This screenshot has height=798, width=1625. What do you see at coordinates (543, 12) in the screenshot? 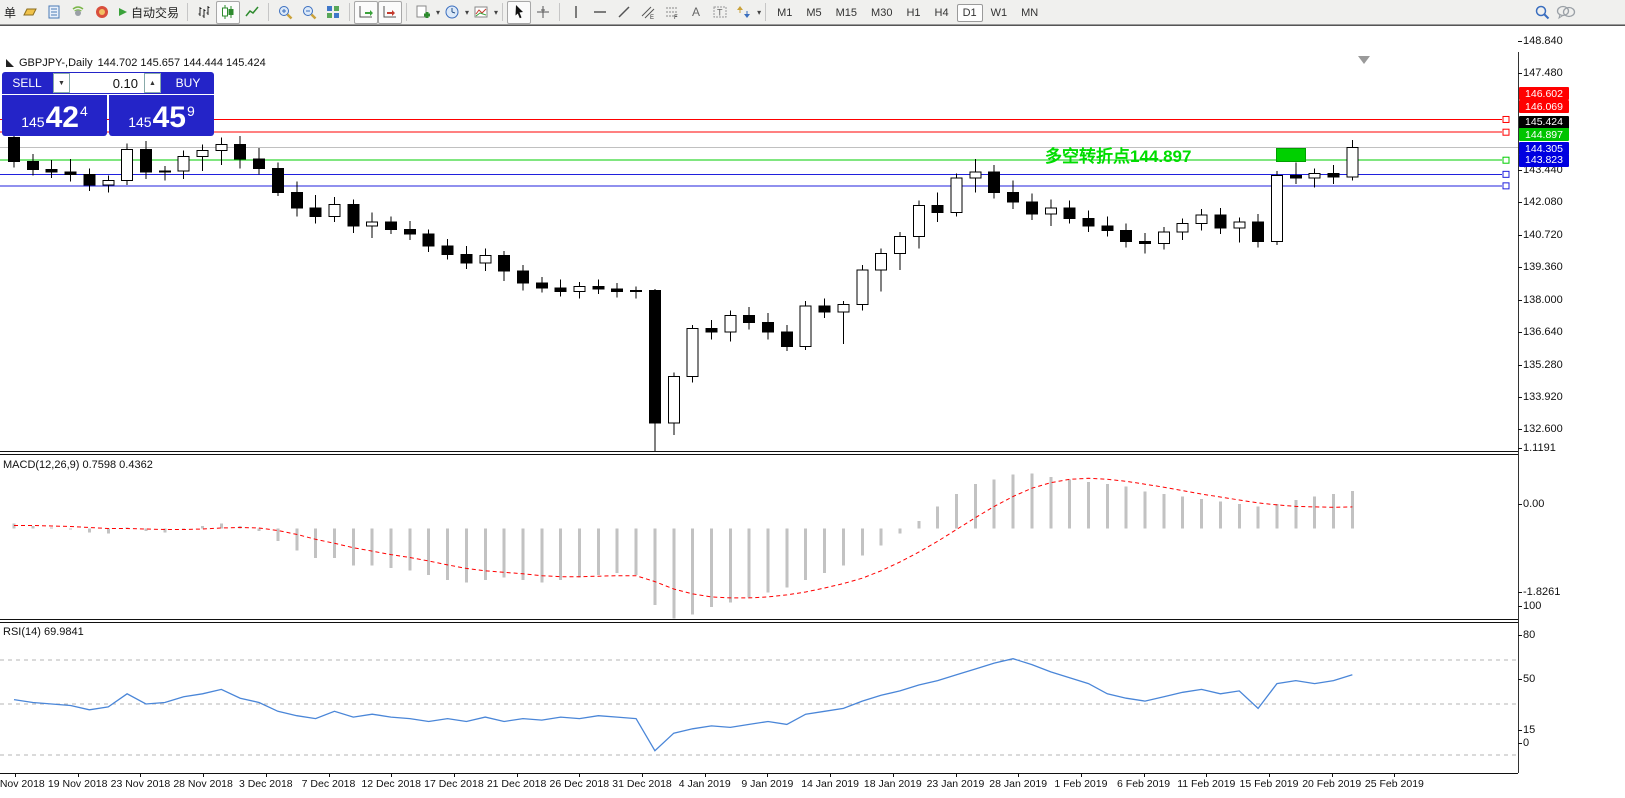
I see `crosshair-icon` at bounding box center [543, 12].